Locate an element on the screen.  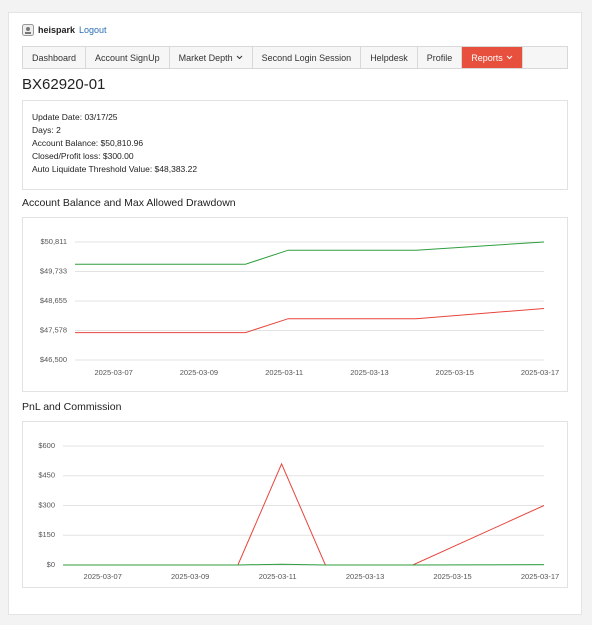
chart-title: Account Balance and Max Allowed Drawdown is located at coordinates (129, 203).